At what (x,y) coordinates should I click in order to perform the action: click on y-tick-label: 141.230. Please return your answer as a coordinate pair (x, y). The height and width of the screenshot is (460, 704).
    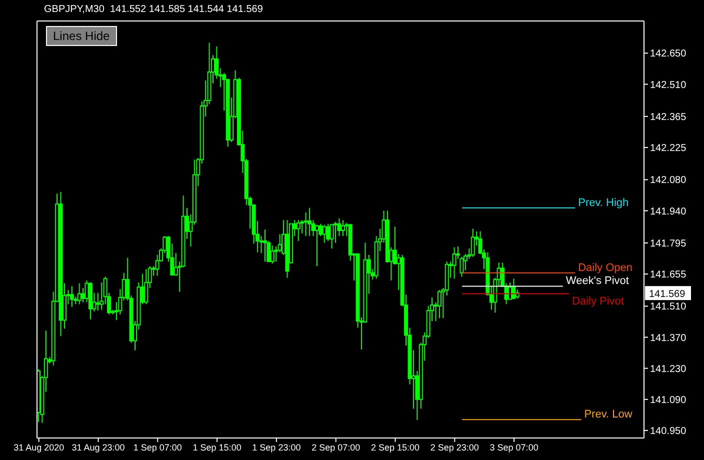
    Looking at the image, I should click on (668, 369).